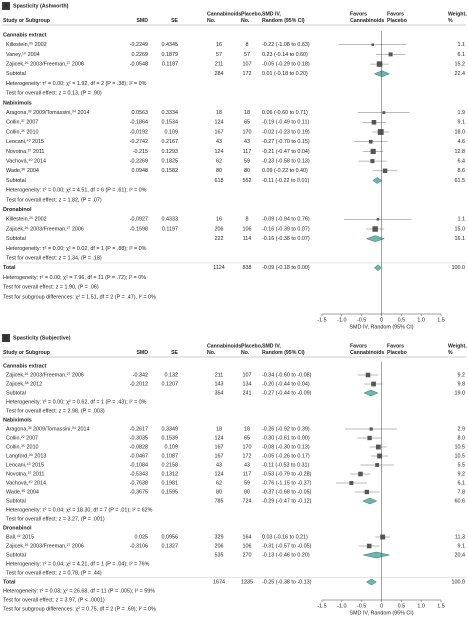  What do you see at coordinates (48, 113) in the screenshot?
I see `study-name: Aragona,³³ 2009/Tomassini,³⁴ 2014` at bounding box center [48, 113].